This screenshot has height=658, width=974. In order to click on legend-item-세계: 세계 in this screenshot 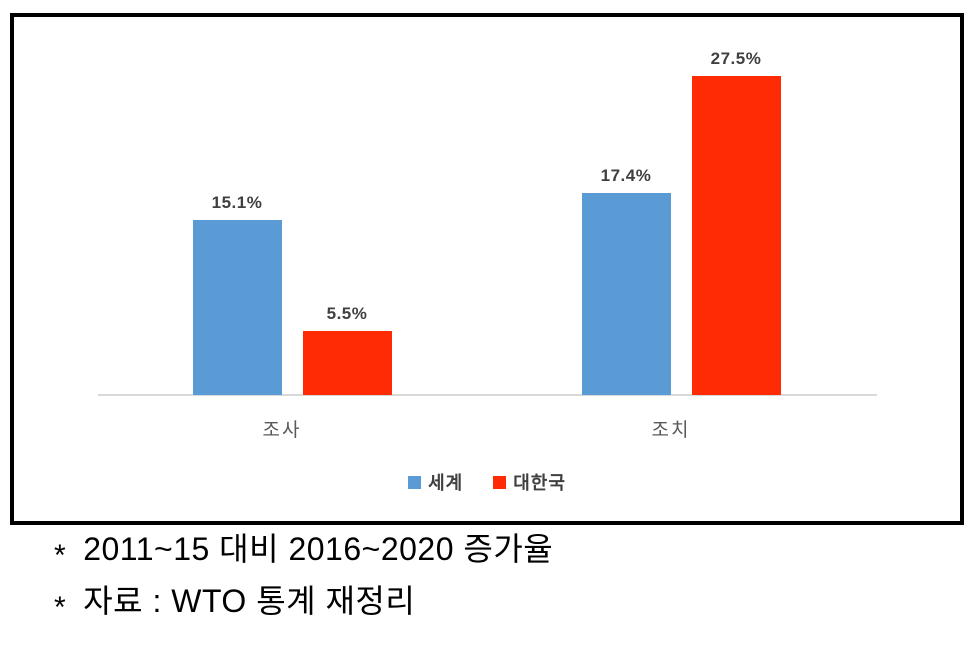, I will do `click(435, 482)`.